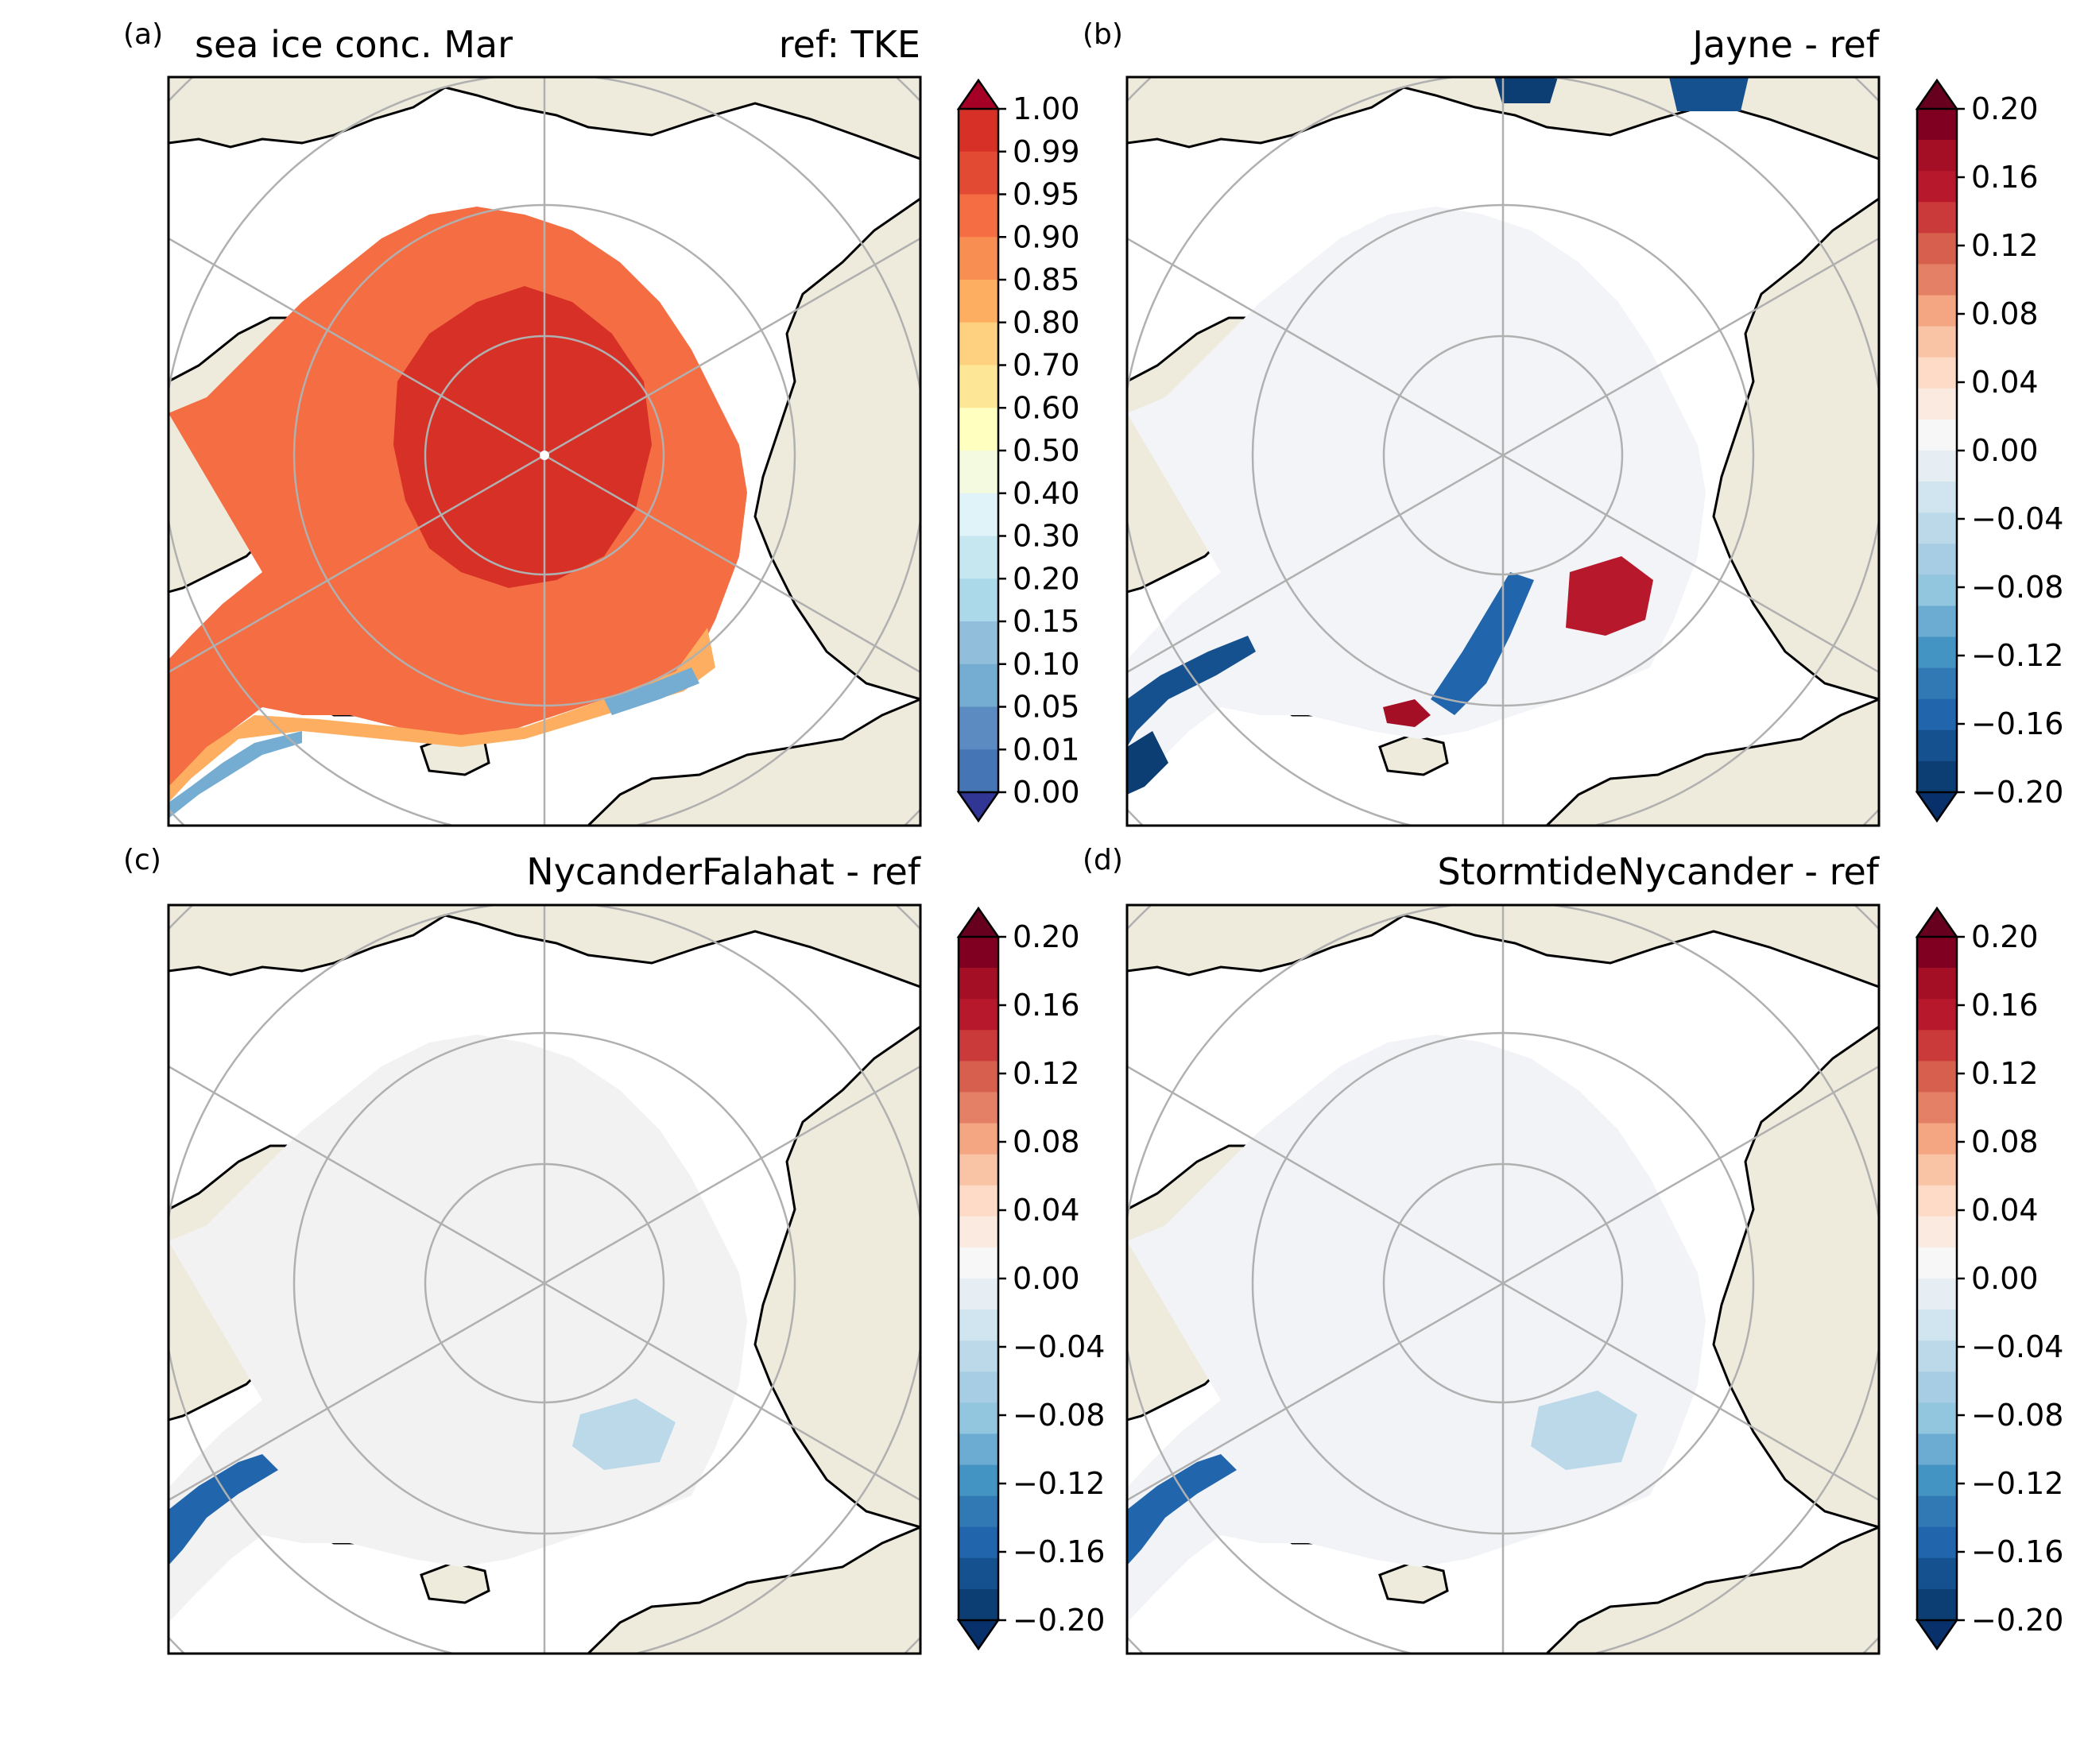 This screenshot has height=1764, width=2084. What do you see at coordinates (1046, 195) in the screenshot?
I see `colorbar-tick-label: 0.95` at bounding box center [1046, 195].